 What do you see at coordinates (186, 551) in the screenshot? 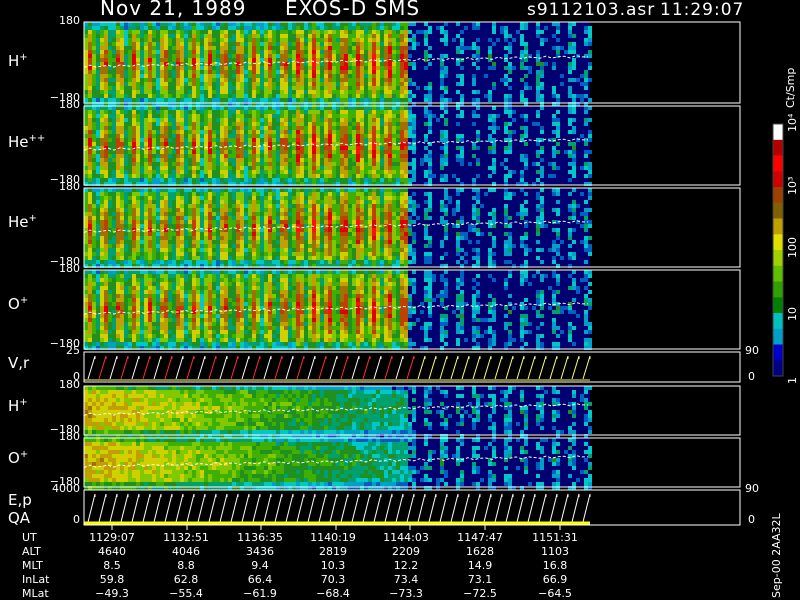
I see `ephemeris-cell: 4046` at bounding box center [186, 551].